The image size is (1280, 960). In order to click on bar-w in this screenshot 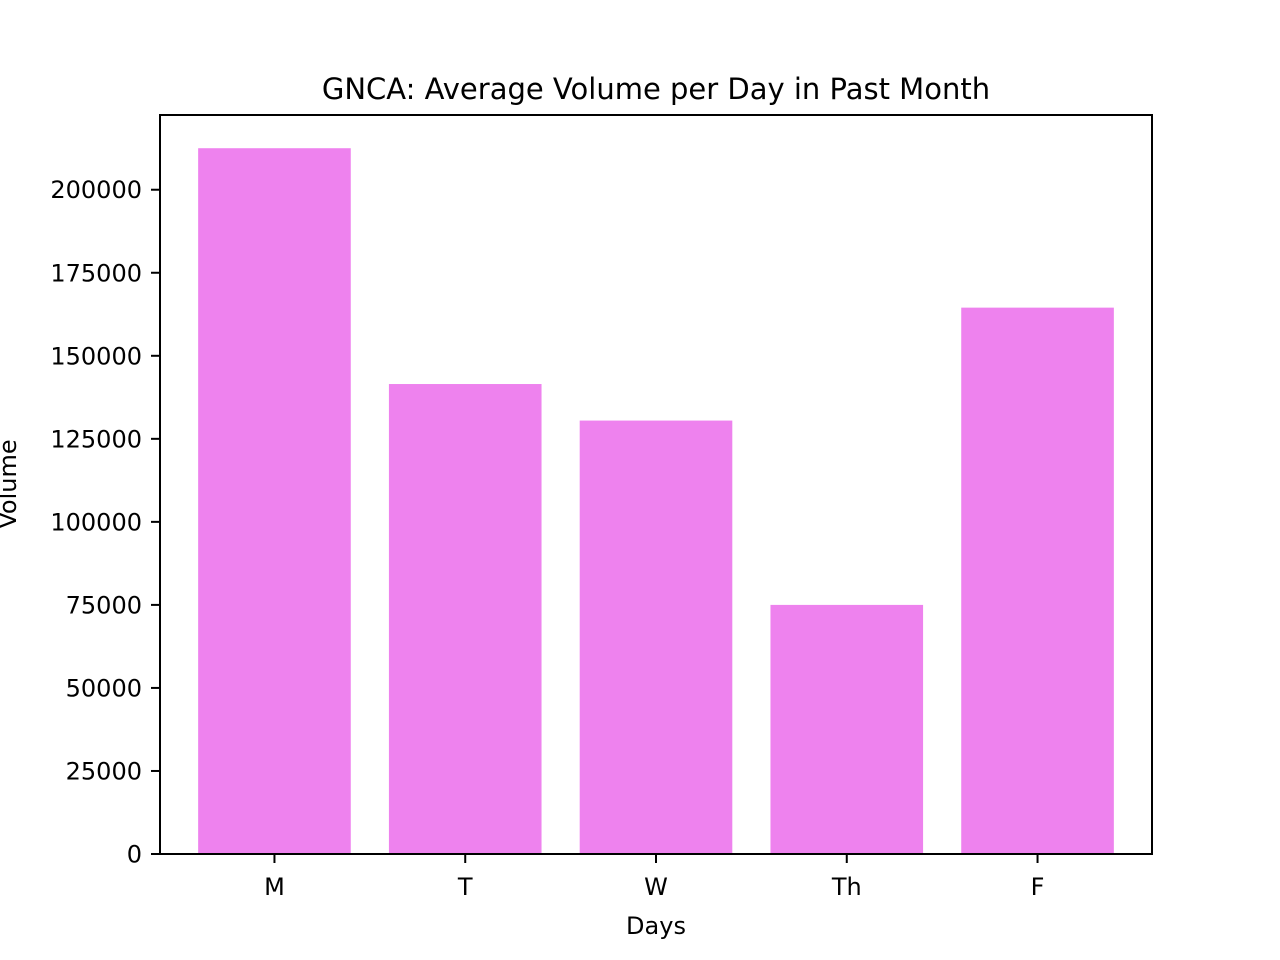, I will do `click(656, 637)`.